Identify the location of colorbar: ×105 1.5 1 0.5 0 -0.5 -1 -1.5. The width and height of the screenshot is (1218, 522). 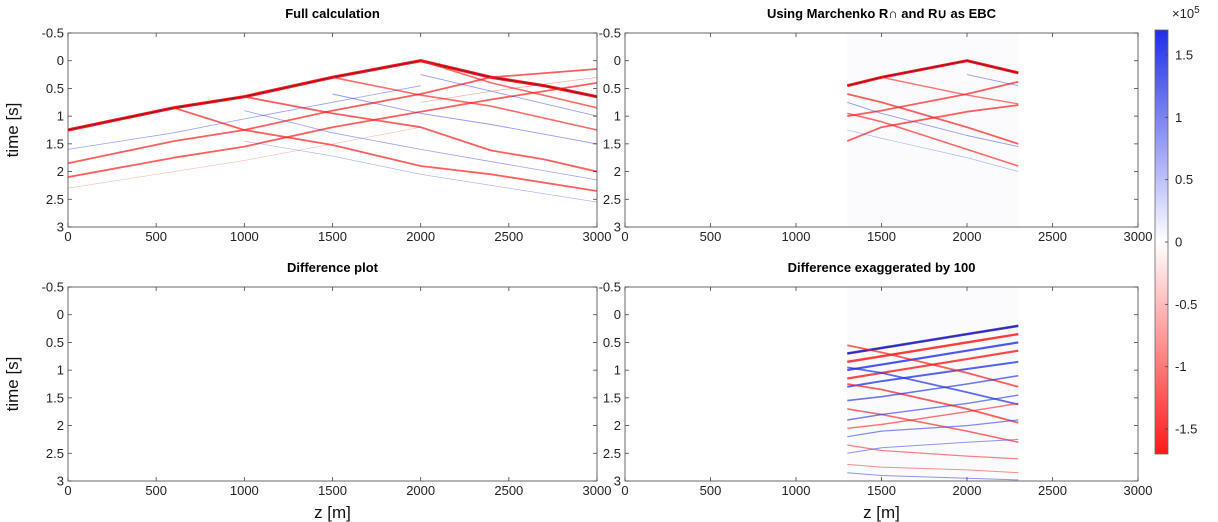
(1177, 230).